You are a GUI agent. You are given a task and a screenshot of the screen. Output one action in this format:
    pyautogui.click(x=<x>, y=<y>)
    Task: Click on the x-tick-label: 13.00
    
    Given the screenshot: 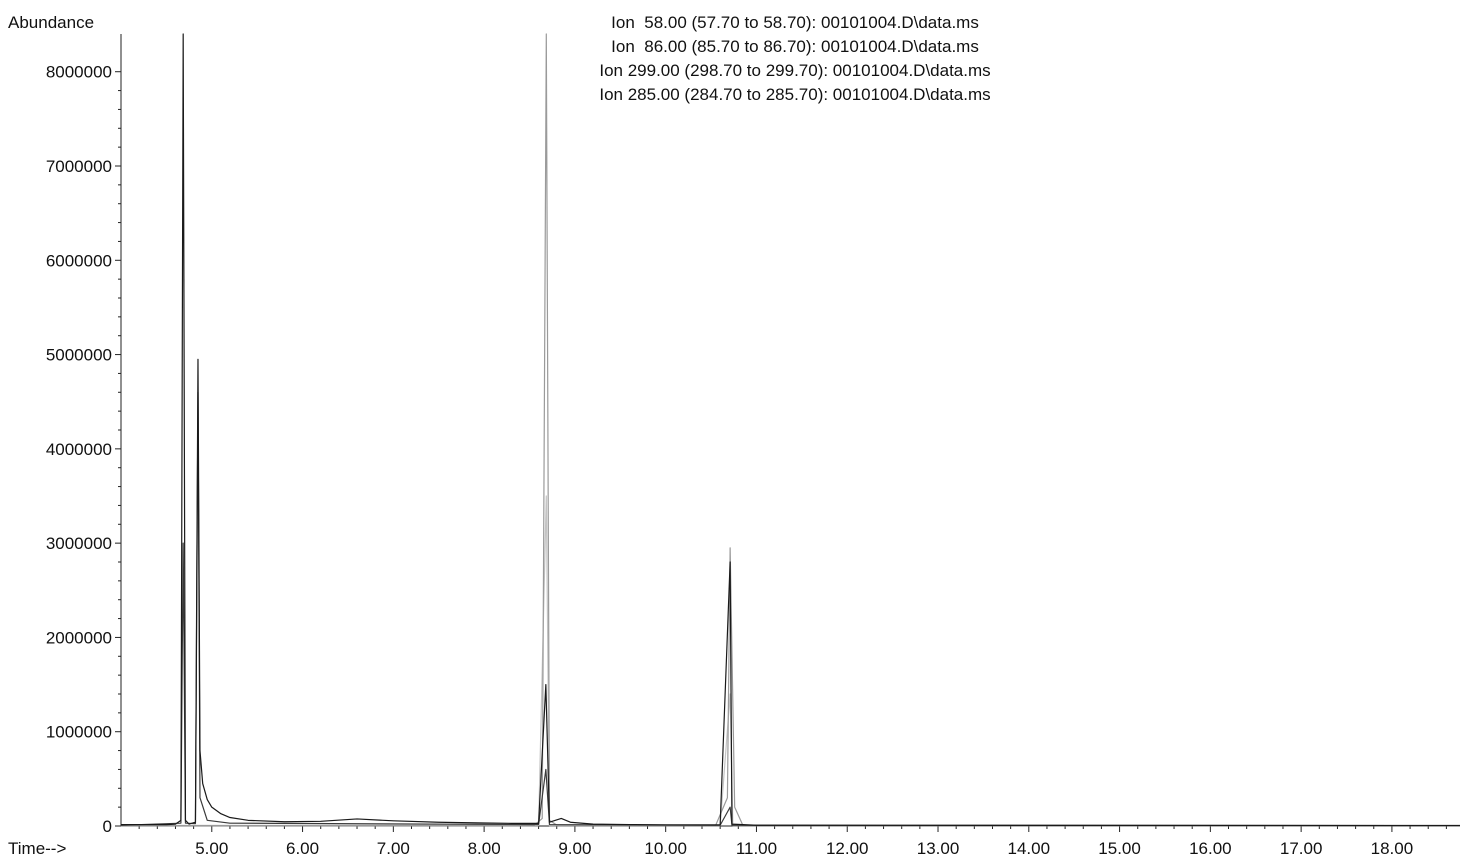 What is the action you would take?
    pyautogui.click(x=938, y=848)
    